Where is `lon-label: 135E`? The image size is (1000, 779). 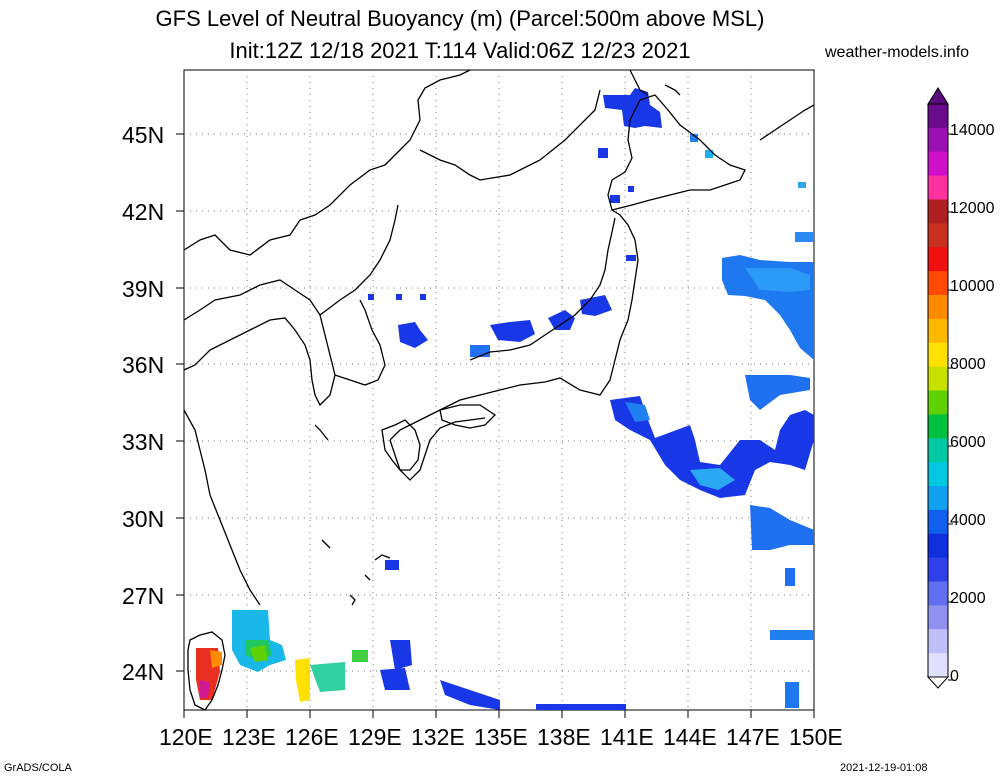 lon-label: 135E is located at coordinates (501, 737).